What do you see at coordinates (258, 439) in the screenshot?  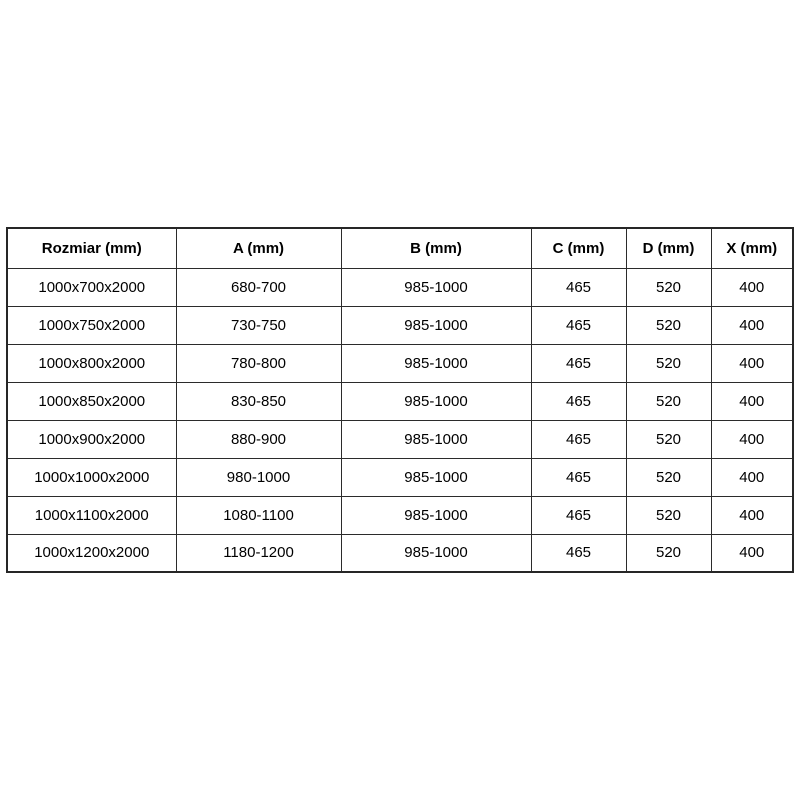 I see `table-cell: 880-900` at bounding box center [258, 439].